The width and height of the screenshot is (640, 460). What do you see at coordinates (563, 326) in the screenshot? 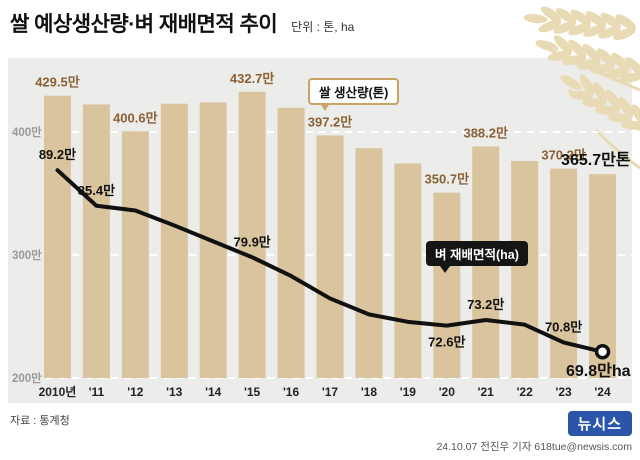
I see `line-value-label: 70.8만` at bounding box center [563, 326].